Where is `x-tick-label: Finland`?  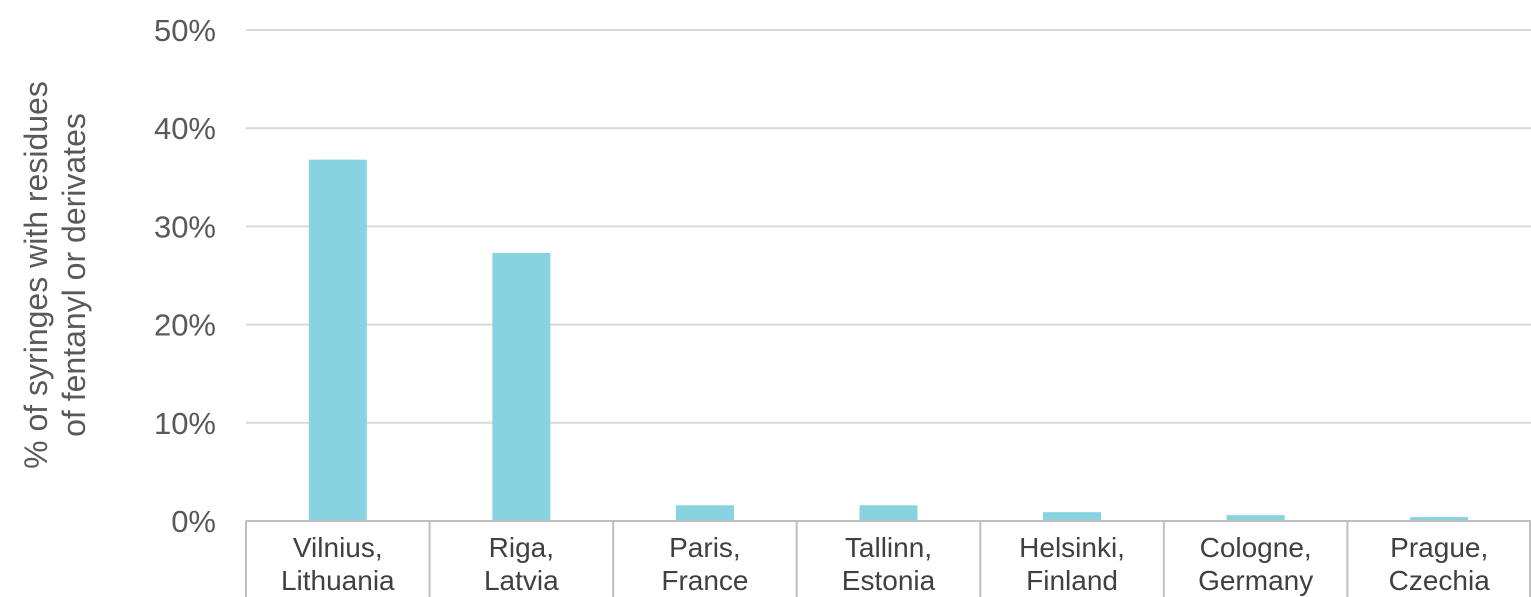
x-tick-label: Finland is located at coordinates (1072, 580).